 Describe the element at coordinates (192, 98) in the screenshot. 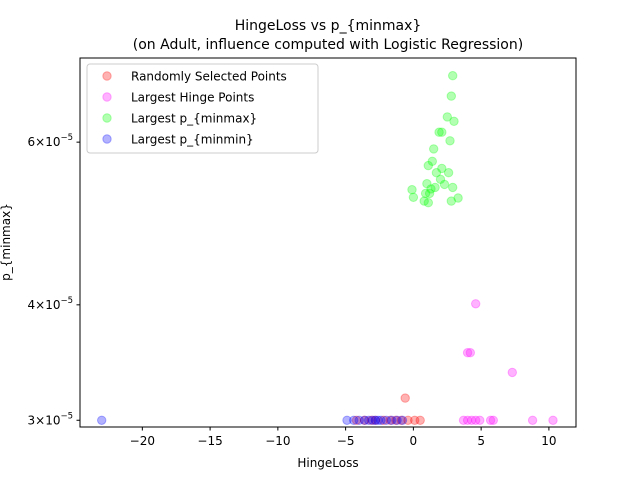

I see `legend-label-1: Largest Hinge Points` at that location.